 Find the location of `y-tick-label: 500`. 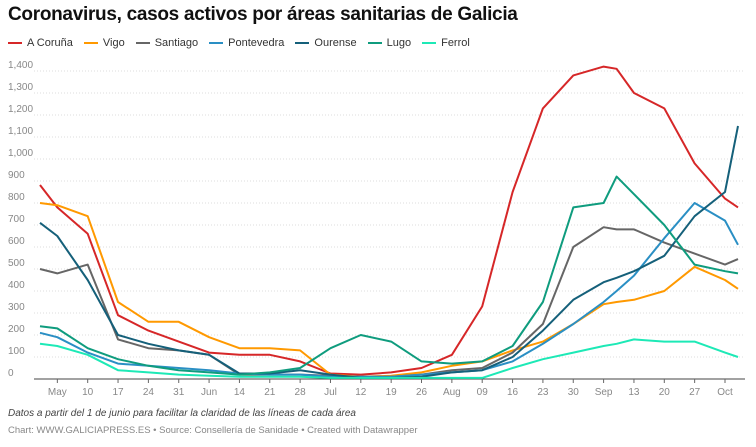

y-tick-label: 500 is located at coordinates (16, 263).